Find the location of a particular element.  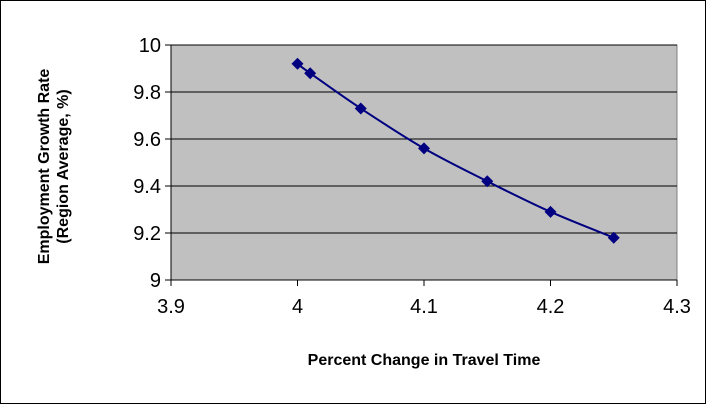

y-axis-title-line-2: (Region Average, %) is located at coordinates (63, 166).